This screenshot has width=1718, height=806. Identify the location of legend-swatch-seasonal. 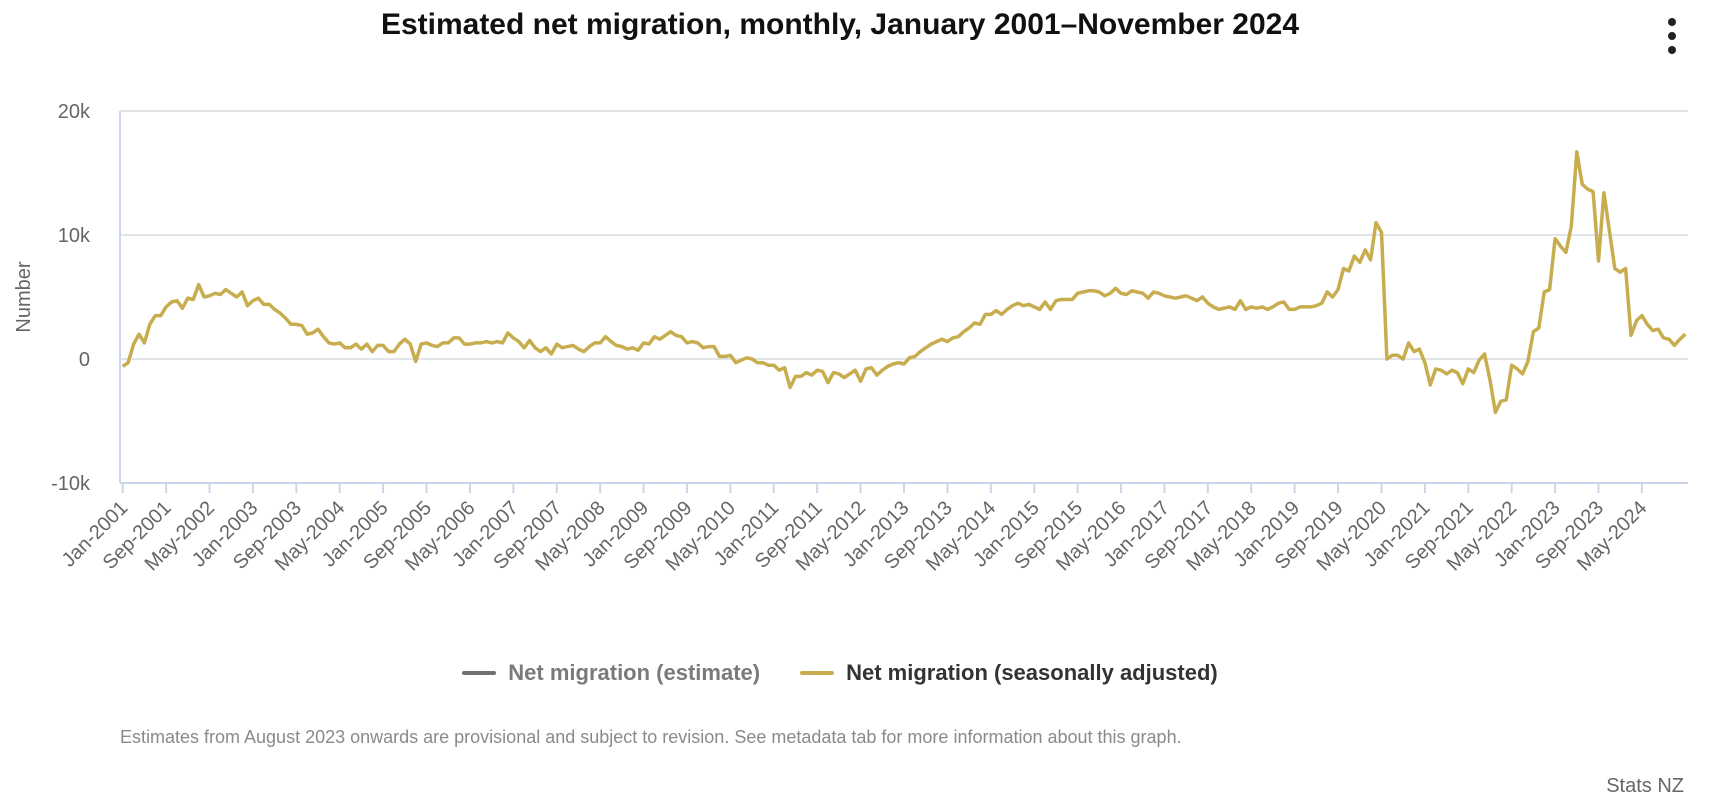
(817, 673).